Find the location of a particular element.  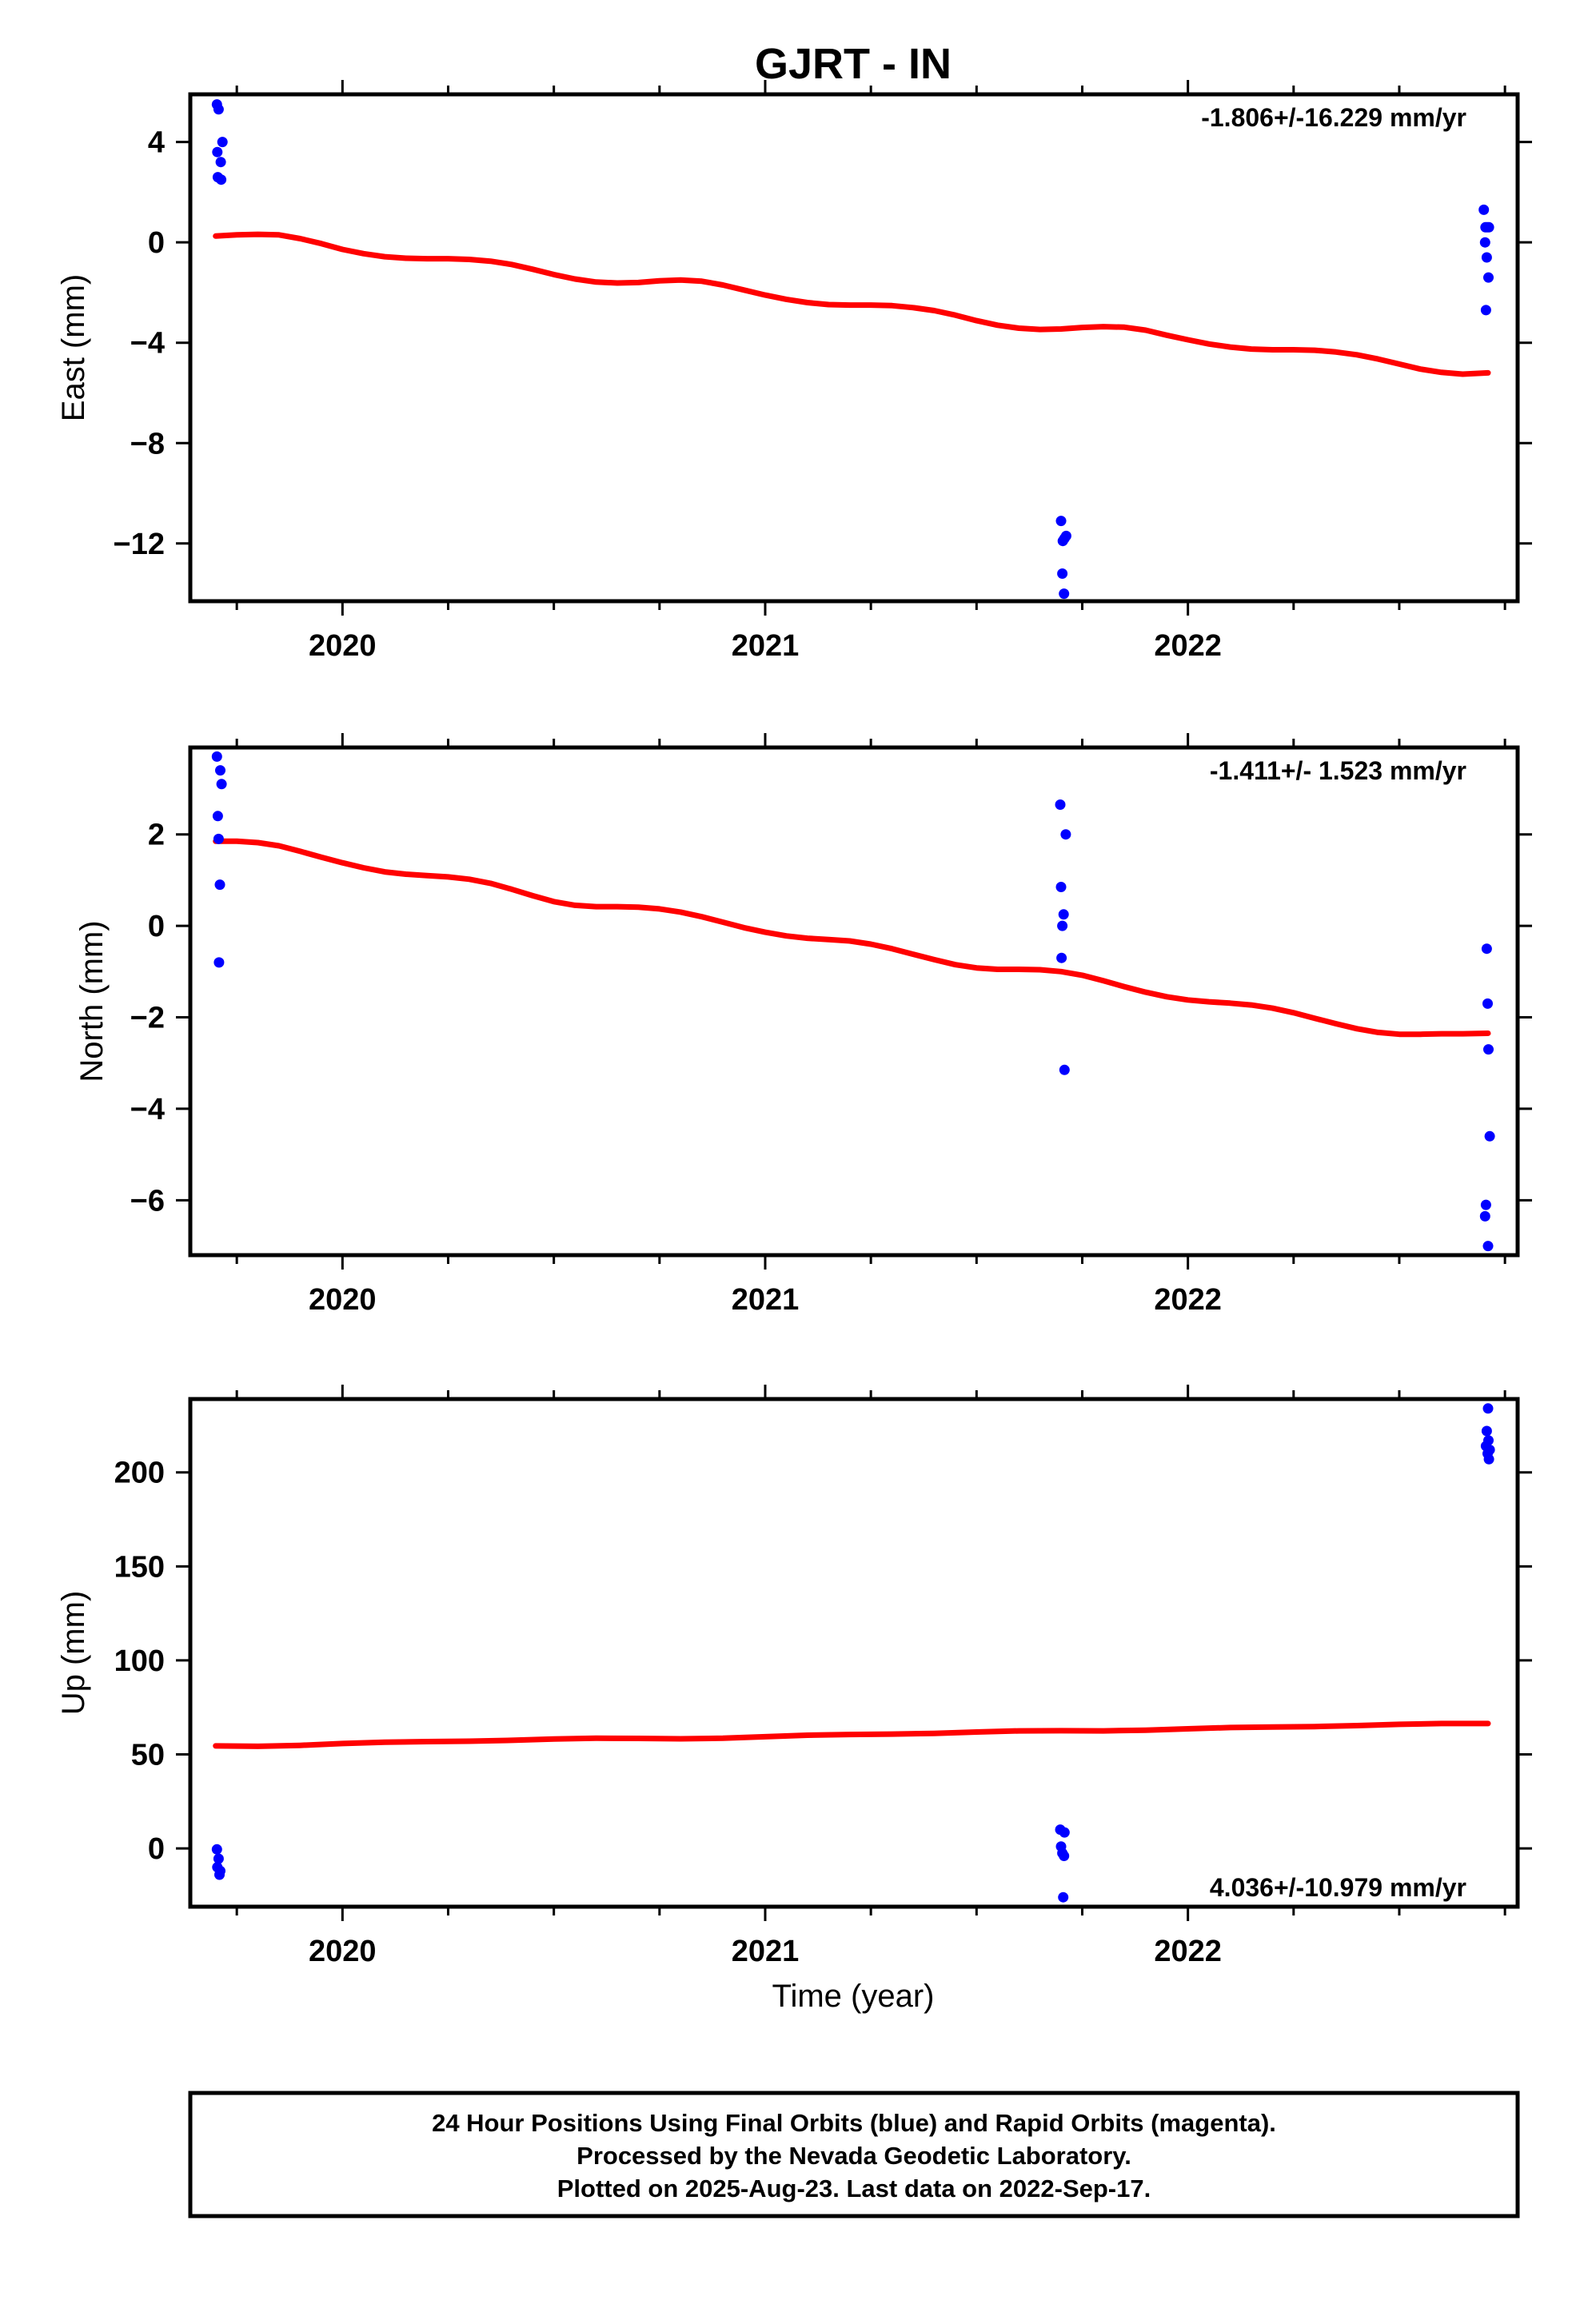

footer-frame is located at coordinates (854, 2154).